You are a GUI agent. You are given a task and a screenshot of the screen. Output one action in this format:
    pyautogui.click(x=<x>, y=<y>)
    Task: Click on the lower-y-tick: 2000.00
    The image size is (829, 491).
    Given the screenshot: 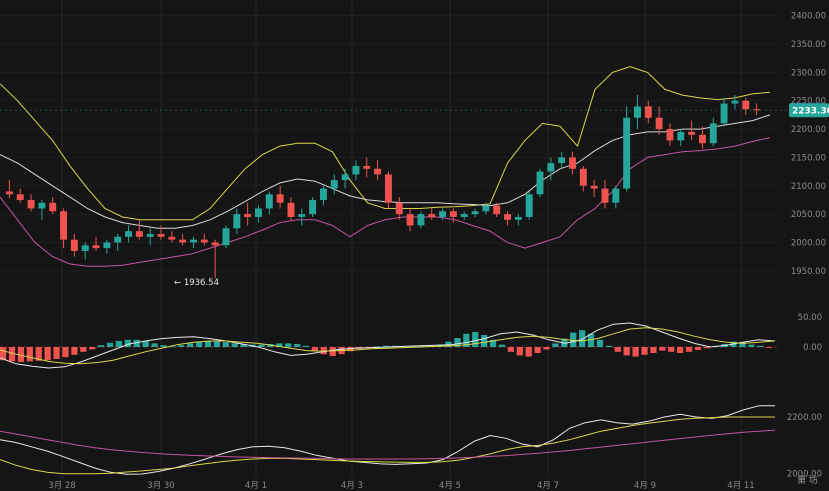 What is the action you would take?
    pyautogui.click(x=804, y=475)
    